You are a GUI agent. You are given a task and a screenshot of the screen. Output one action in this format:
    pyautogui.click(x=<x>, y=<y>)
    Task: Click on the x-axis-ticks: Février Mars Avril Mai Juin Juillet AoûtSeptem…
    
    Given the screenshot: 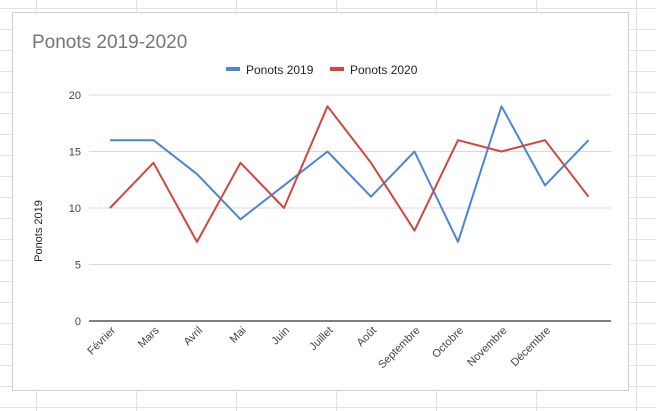 What is the action you would take?
    pyautogui.click(x=319, y=347)
    